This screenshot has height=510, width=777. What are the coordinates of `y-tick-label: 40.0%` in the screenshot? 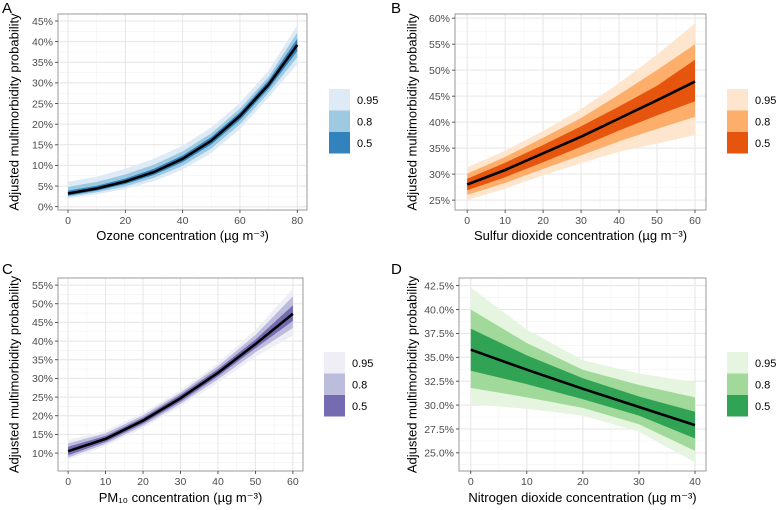 It's located at (439, 310).